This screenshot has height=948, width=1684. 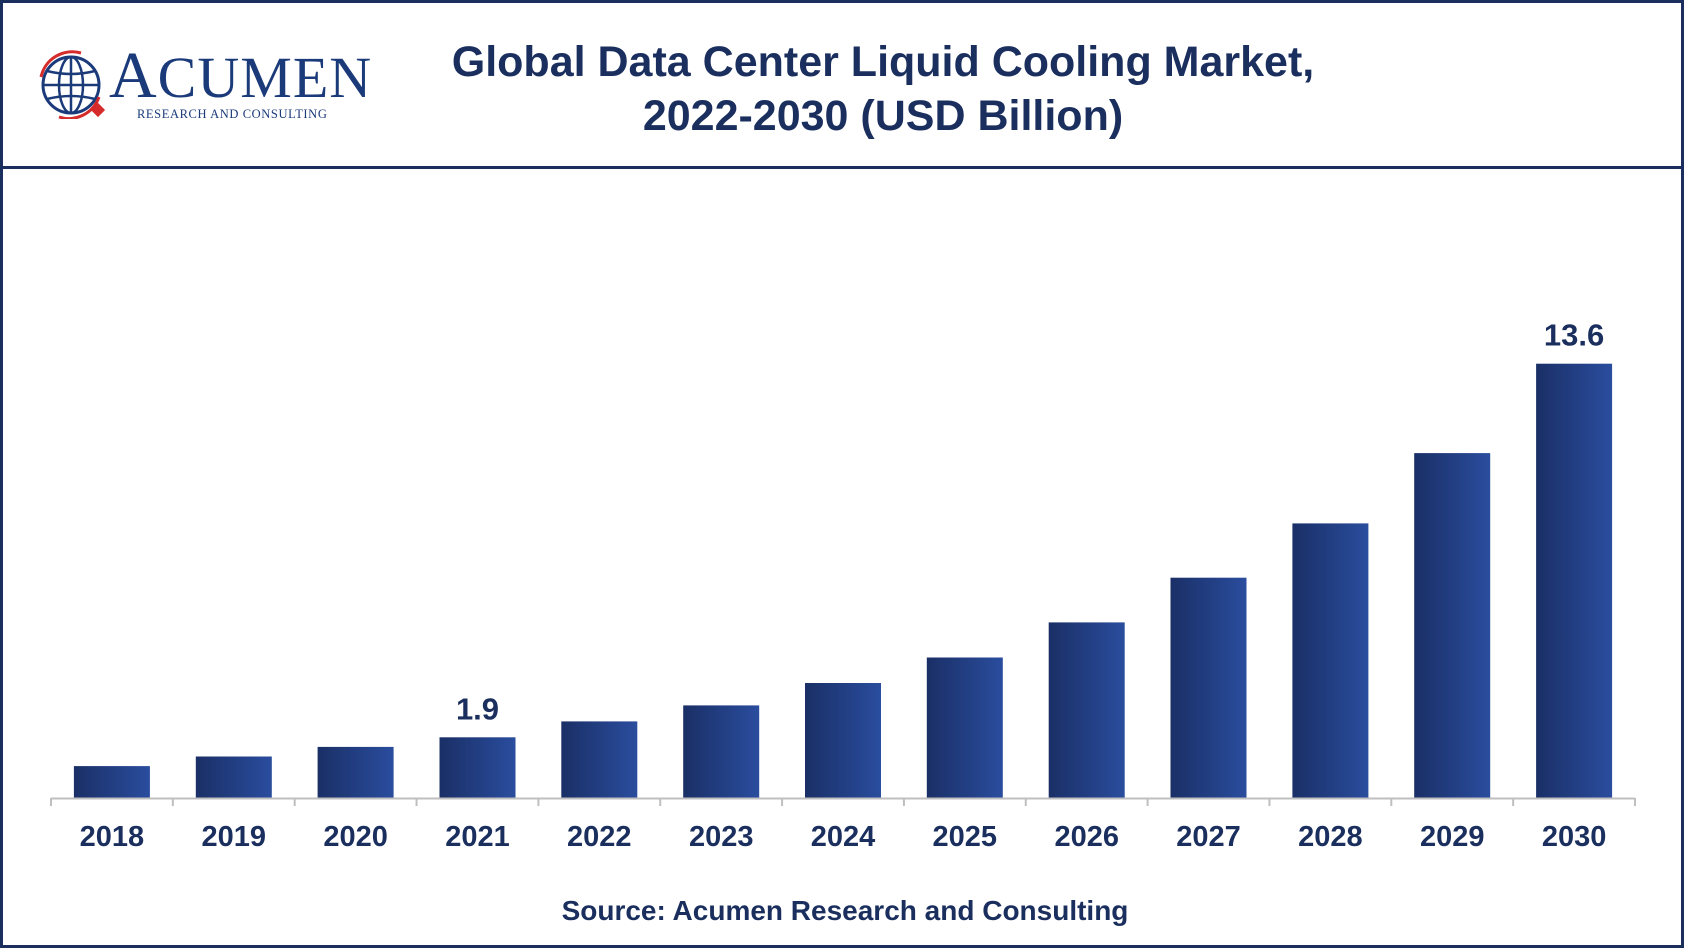 What do you see at coordinates (477, 767) in the screenshot?
I see `bar-2021` at bounding box center [477, 767].